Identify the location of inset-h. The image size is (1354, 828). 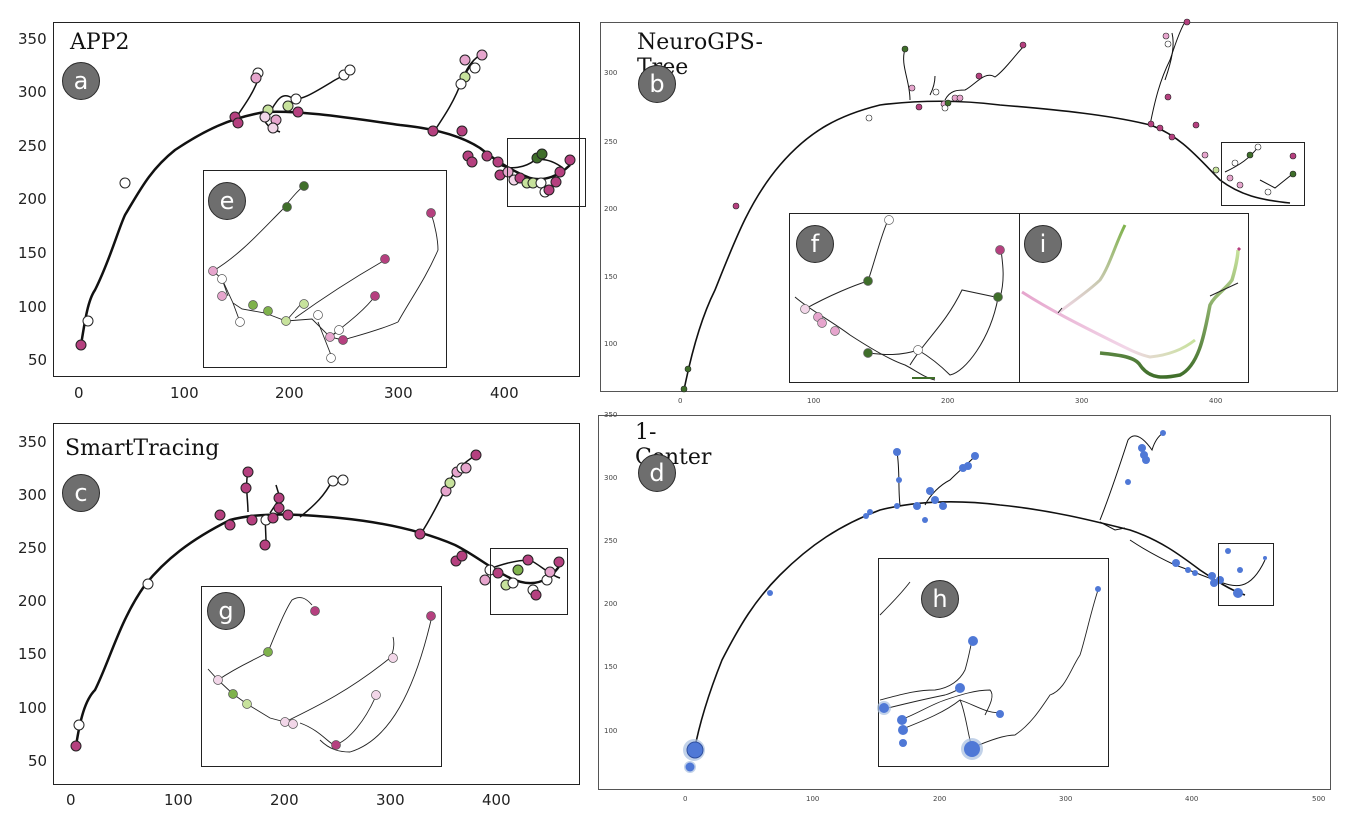
(993, 662).